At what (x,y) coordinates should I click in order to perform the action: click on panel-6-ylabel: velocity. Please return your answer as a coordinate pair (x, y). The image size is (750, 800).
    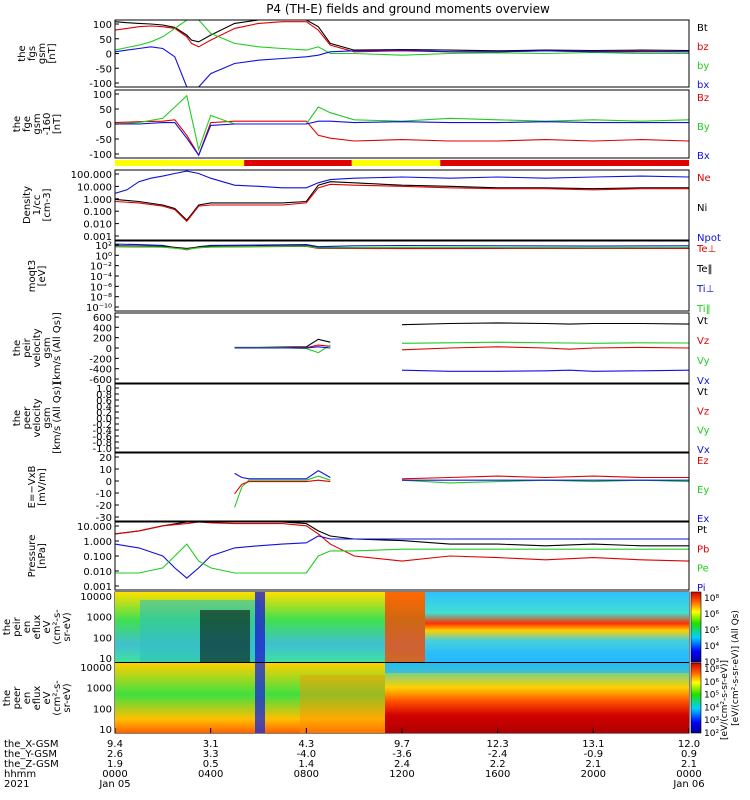
    Looking at the image, I should click on (37, 417).